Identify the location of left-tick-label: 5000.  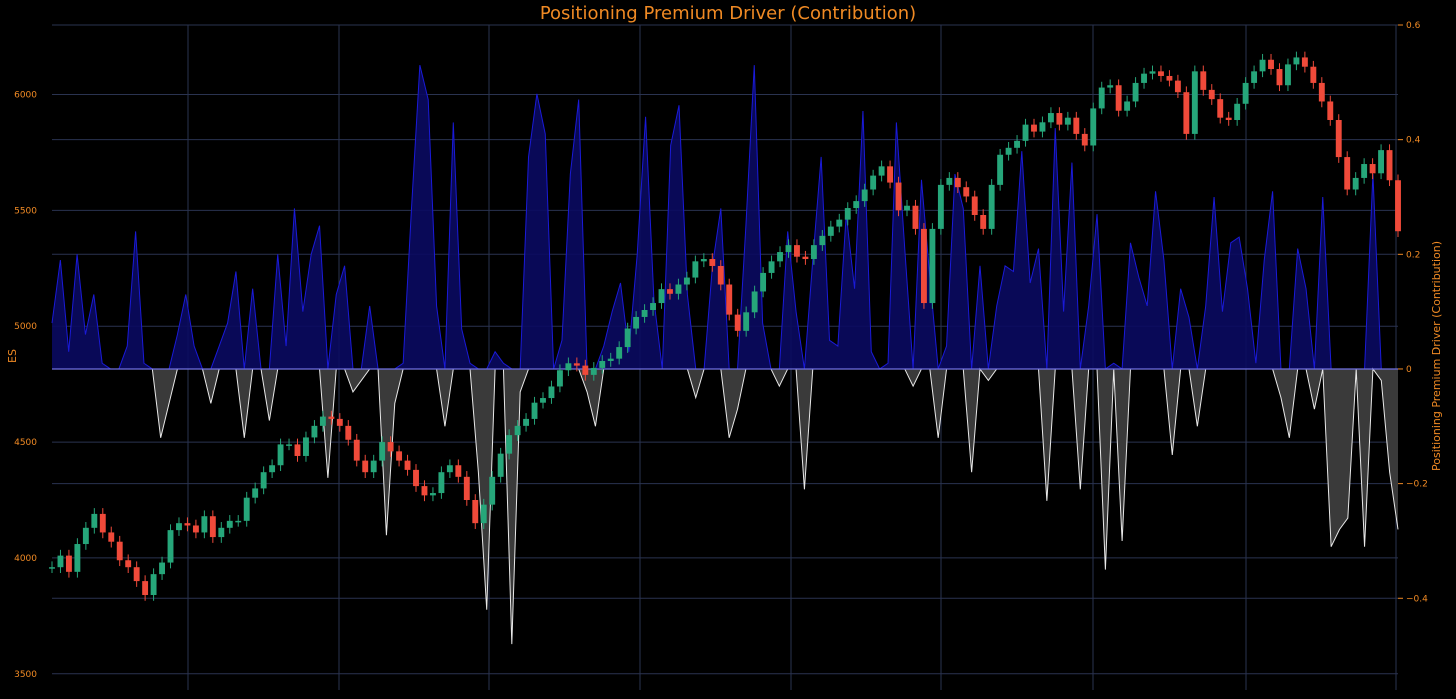
(25, 327).